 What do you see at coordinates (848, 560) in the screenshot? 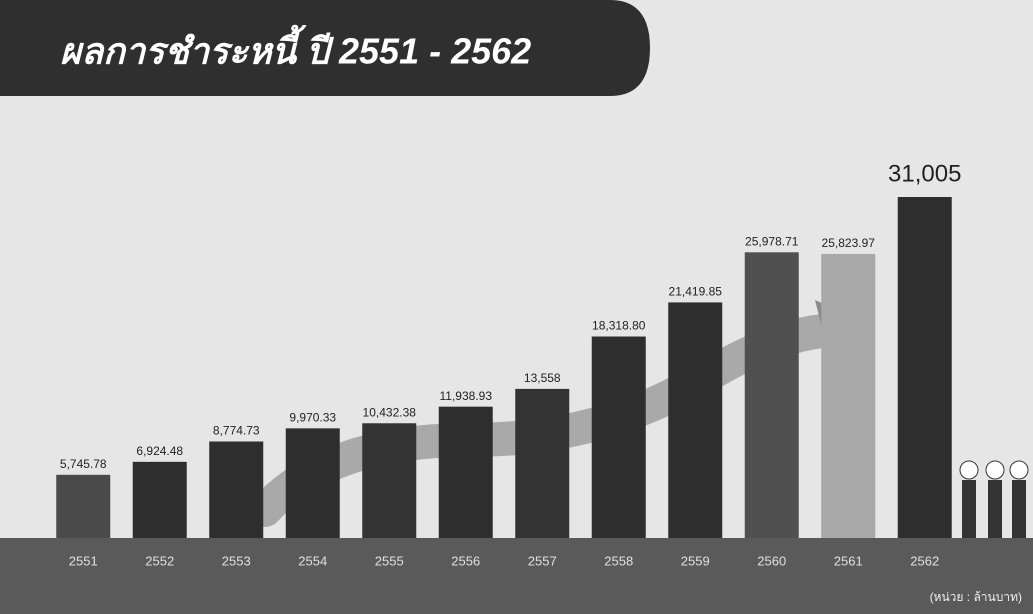
I see `x-tick-label: 2561` at bounding box center [848, 560].